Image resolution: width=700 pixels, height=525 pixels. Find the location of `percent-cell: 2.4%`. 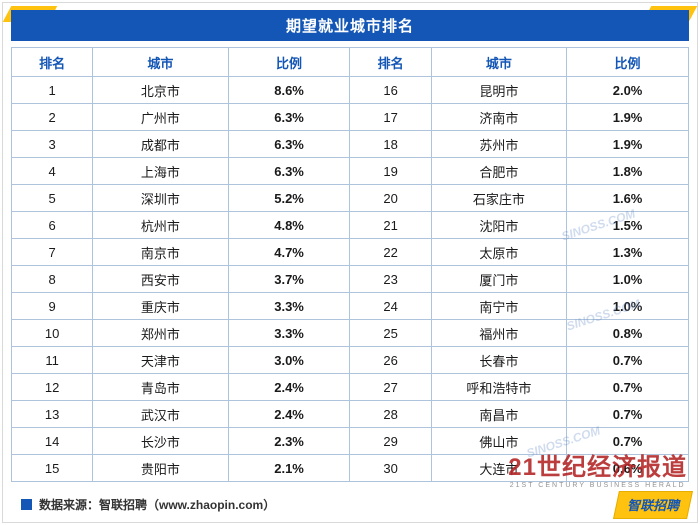

percent-cell: 2.4% is located at coordinates (289, 387).